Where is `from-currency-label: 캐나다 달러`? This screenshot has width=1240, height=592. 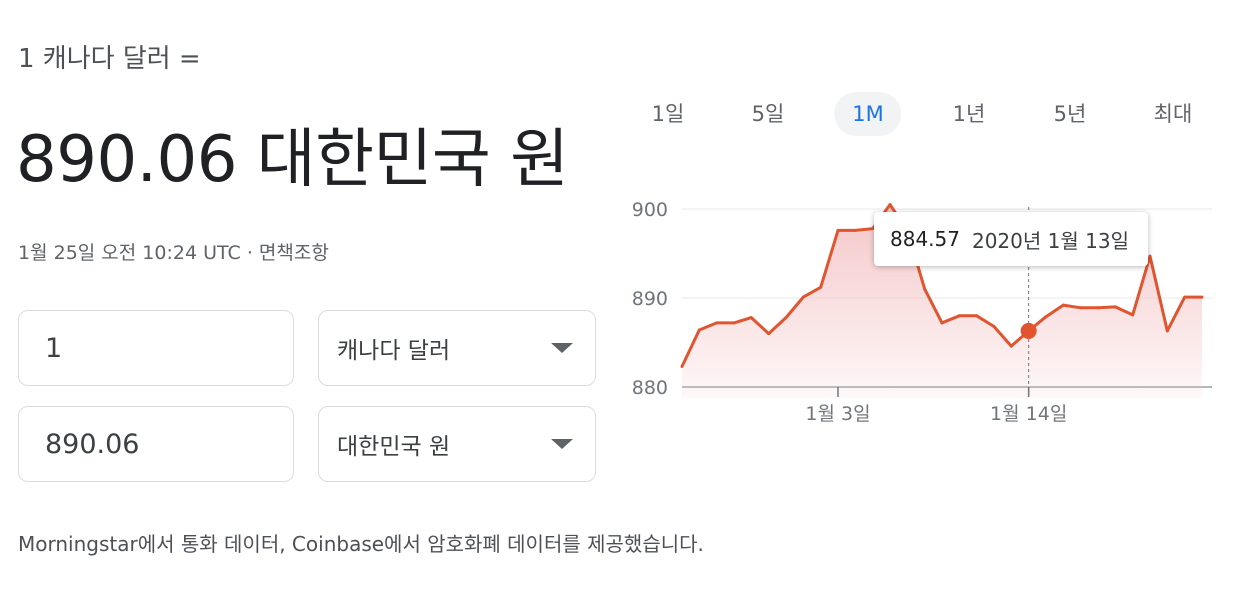
from-currency-label: 캐나다 달러 is located at coordinates (394, 351).